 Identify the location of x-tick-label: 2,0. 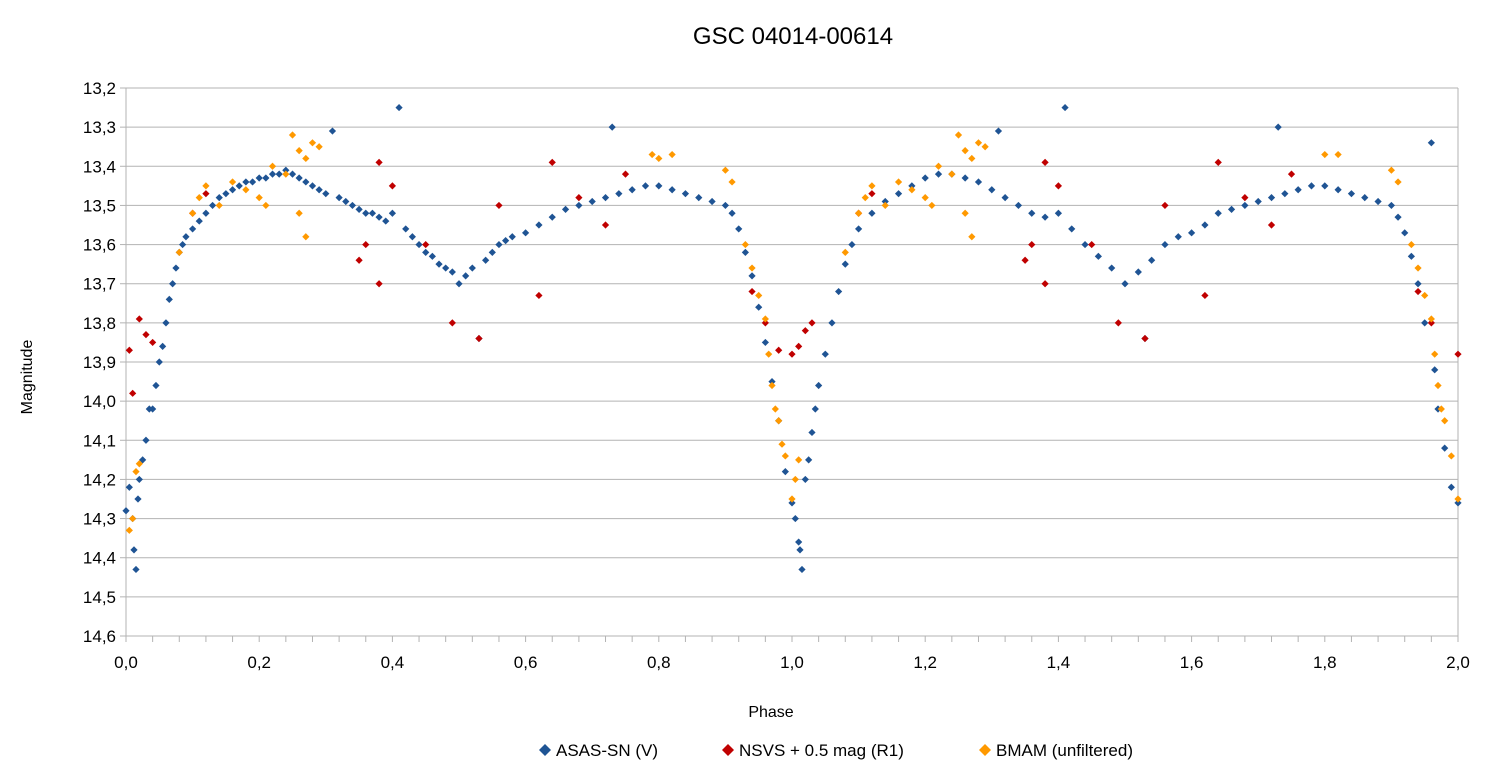
(1458, 662).